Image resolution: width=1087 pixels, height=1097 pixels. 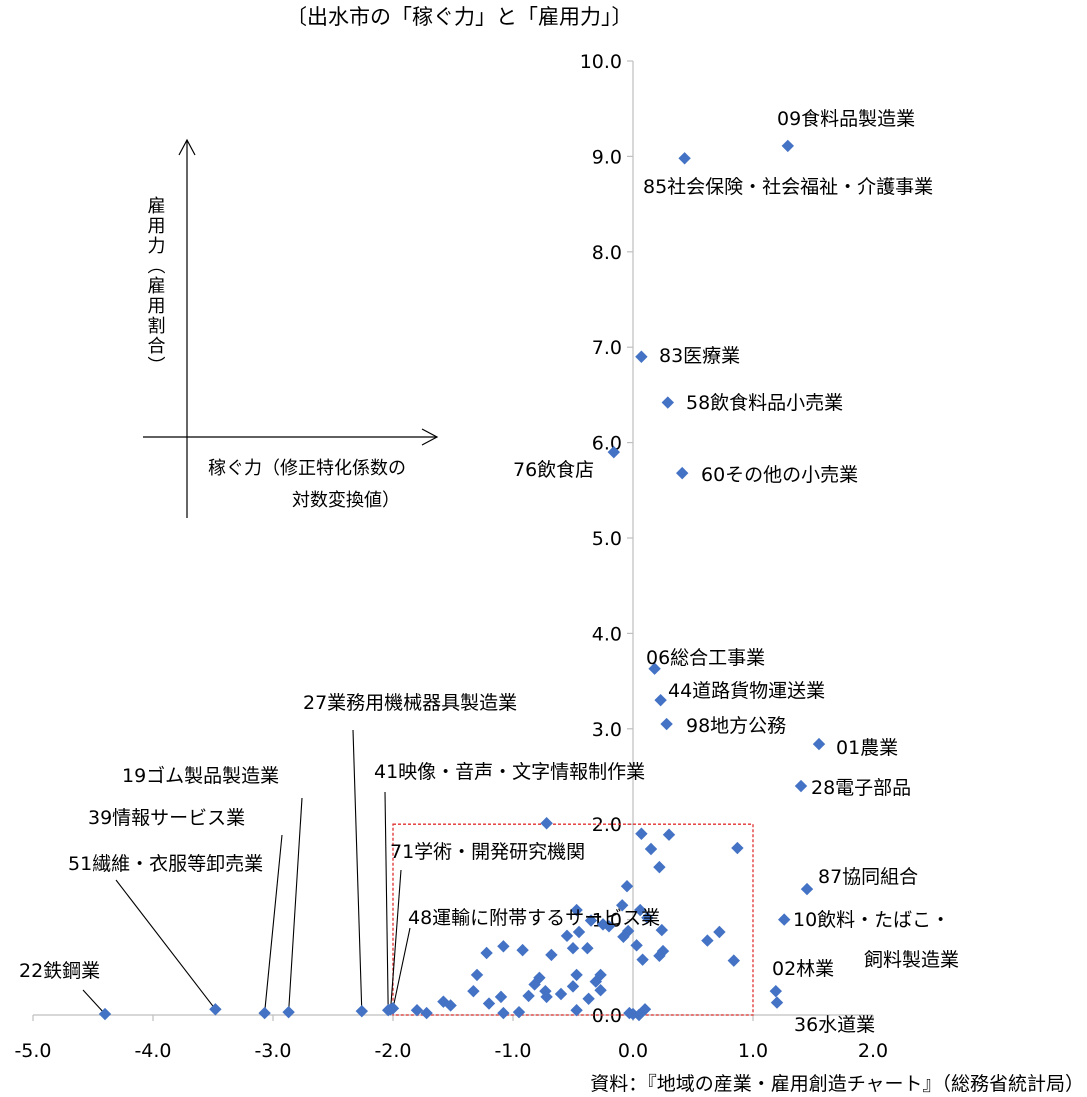 I want to click on point-label: 71学術・開発研究機関, so click(x=487, y=852).